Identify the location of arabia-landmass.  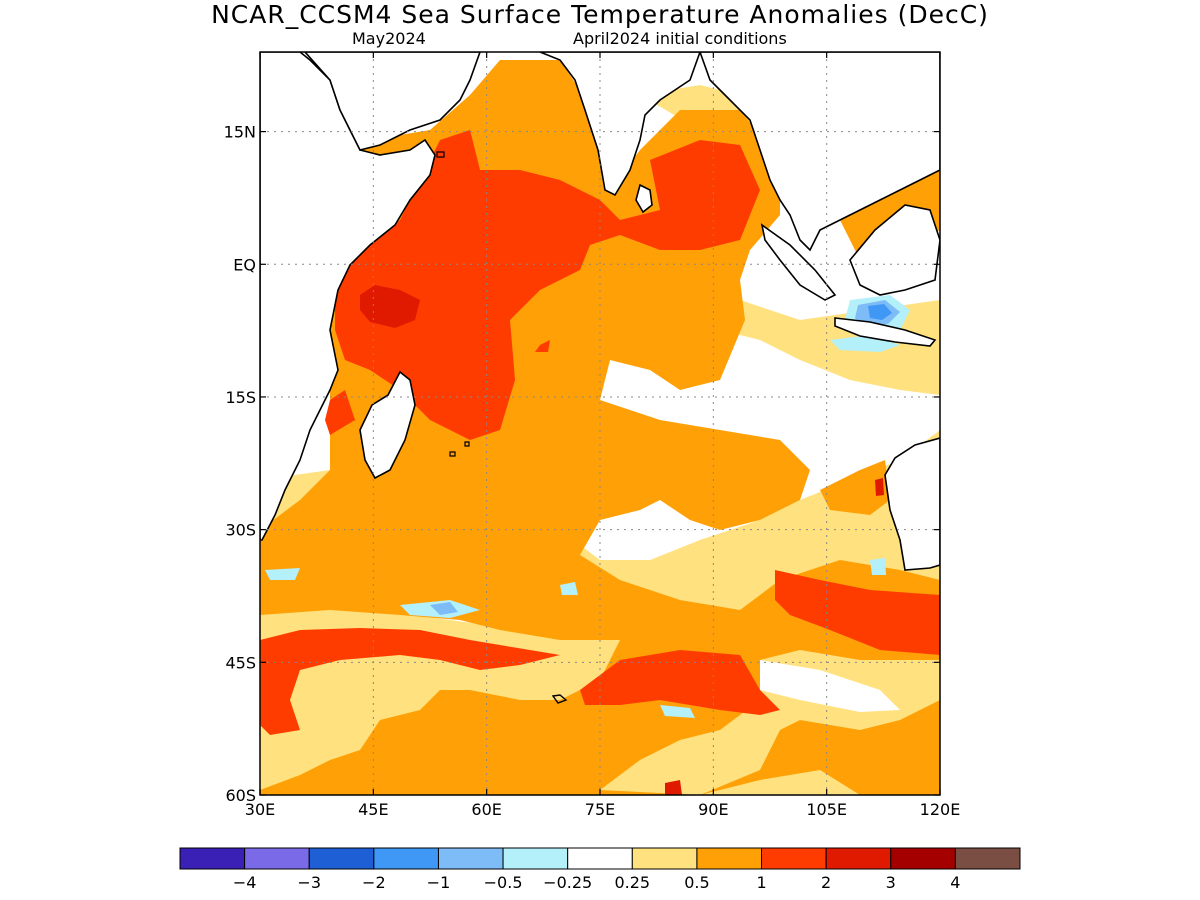
(392, 101).